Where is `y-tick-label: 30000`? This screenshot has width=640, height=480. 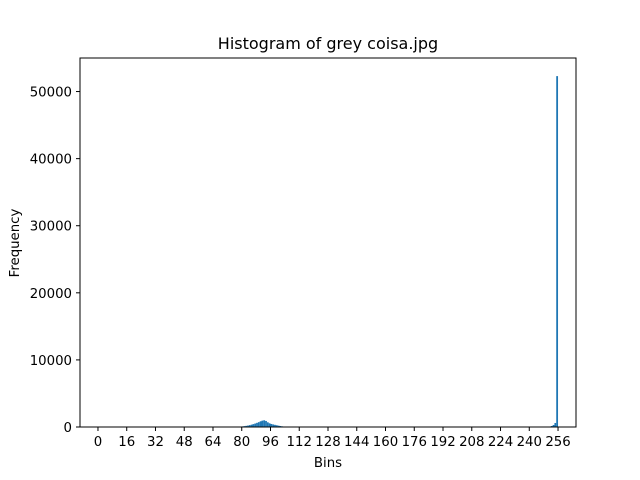
y-tick-label: 30000 is located at coordinates (51, 227).